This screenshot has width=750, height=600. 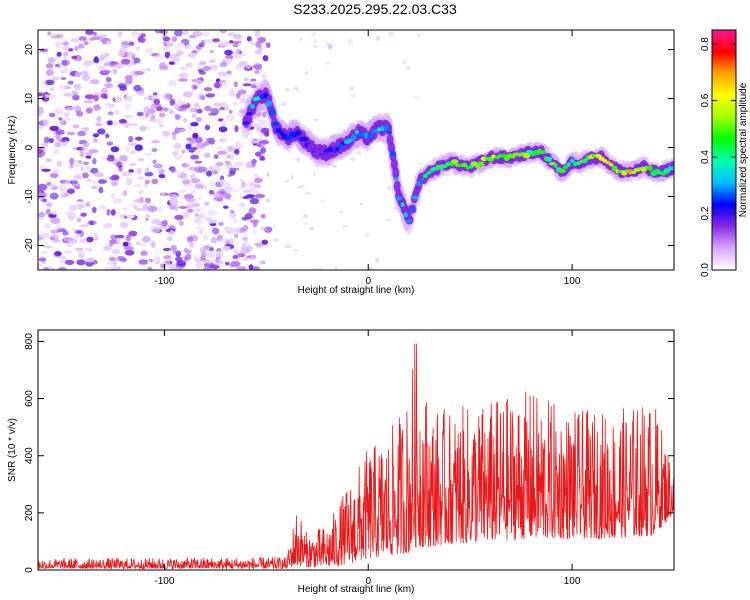 I want to click on colorbar-tick-label: 0.2, so click(x=705, y=213).